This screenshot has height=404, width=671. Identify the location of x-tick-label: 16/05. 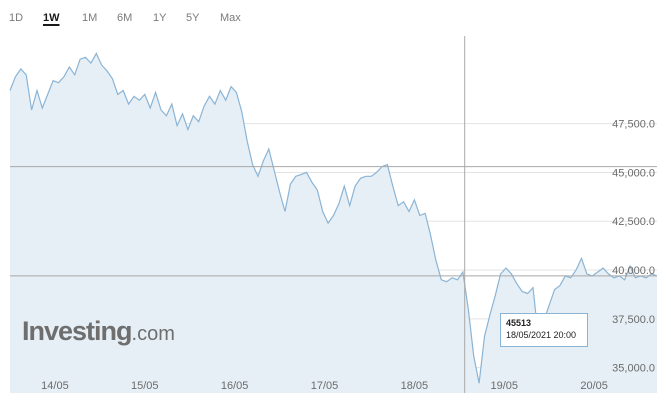
(235, 386).